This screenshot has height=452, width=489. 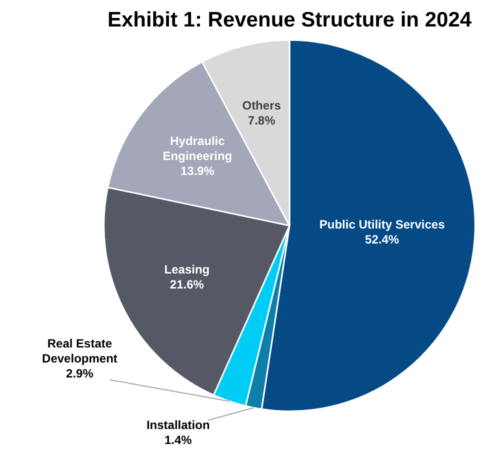 What do you see at coordinates (289, 20) in the screenshot?
I see `chart-title: Exhibit 1: Revenue Structure in 2024` at bounding box center [289, 20].